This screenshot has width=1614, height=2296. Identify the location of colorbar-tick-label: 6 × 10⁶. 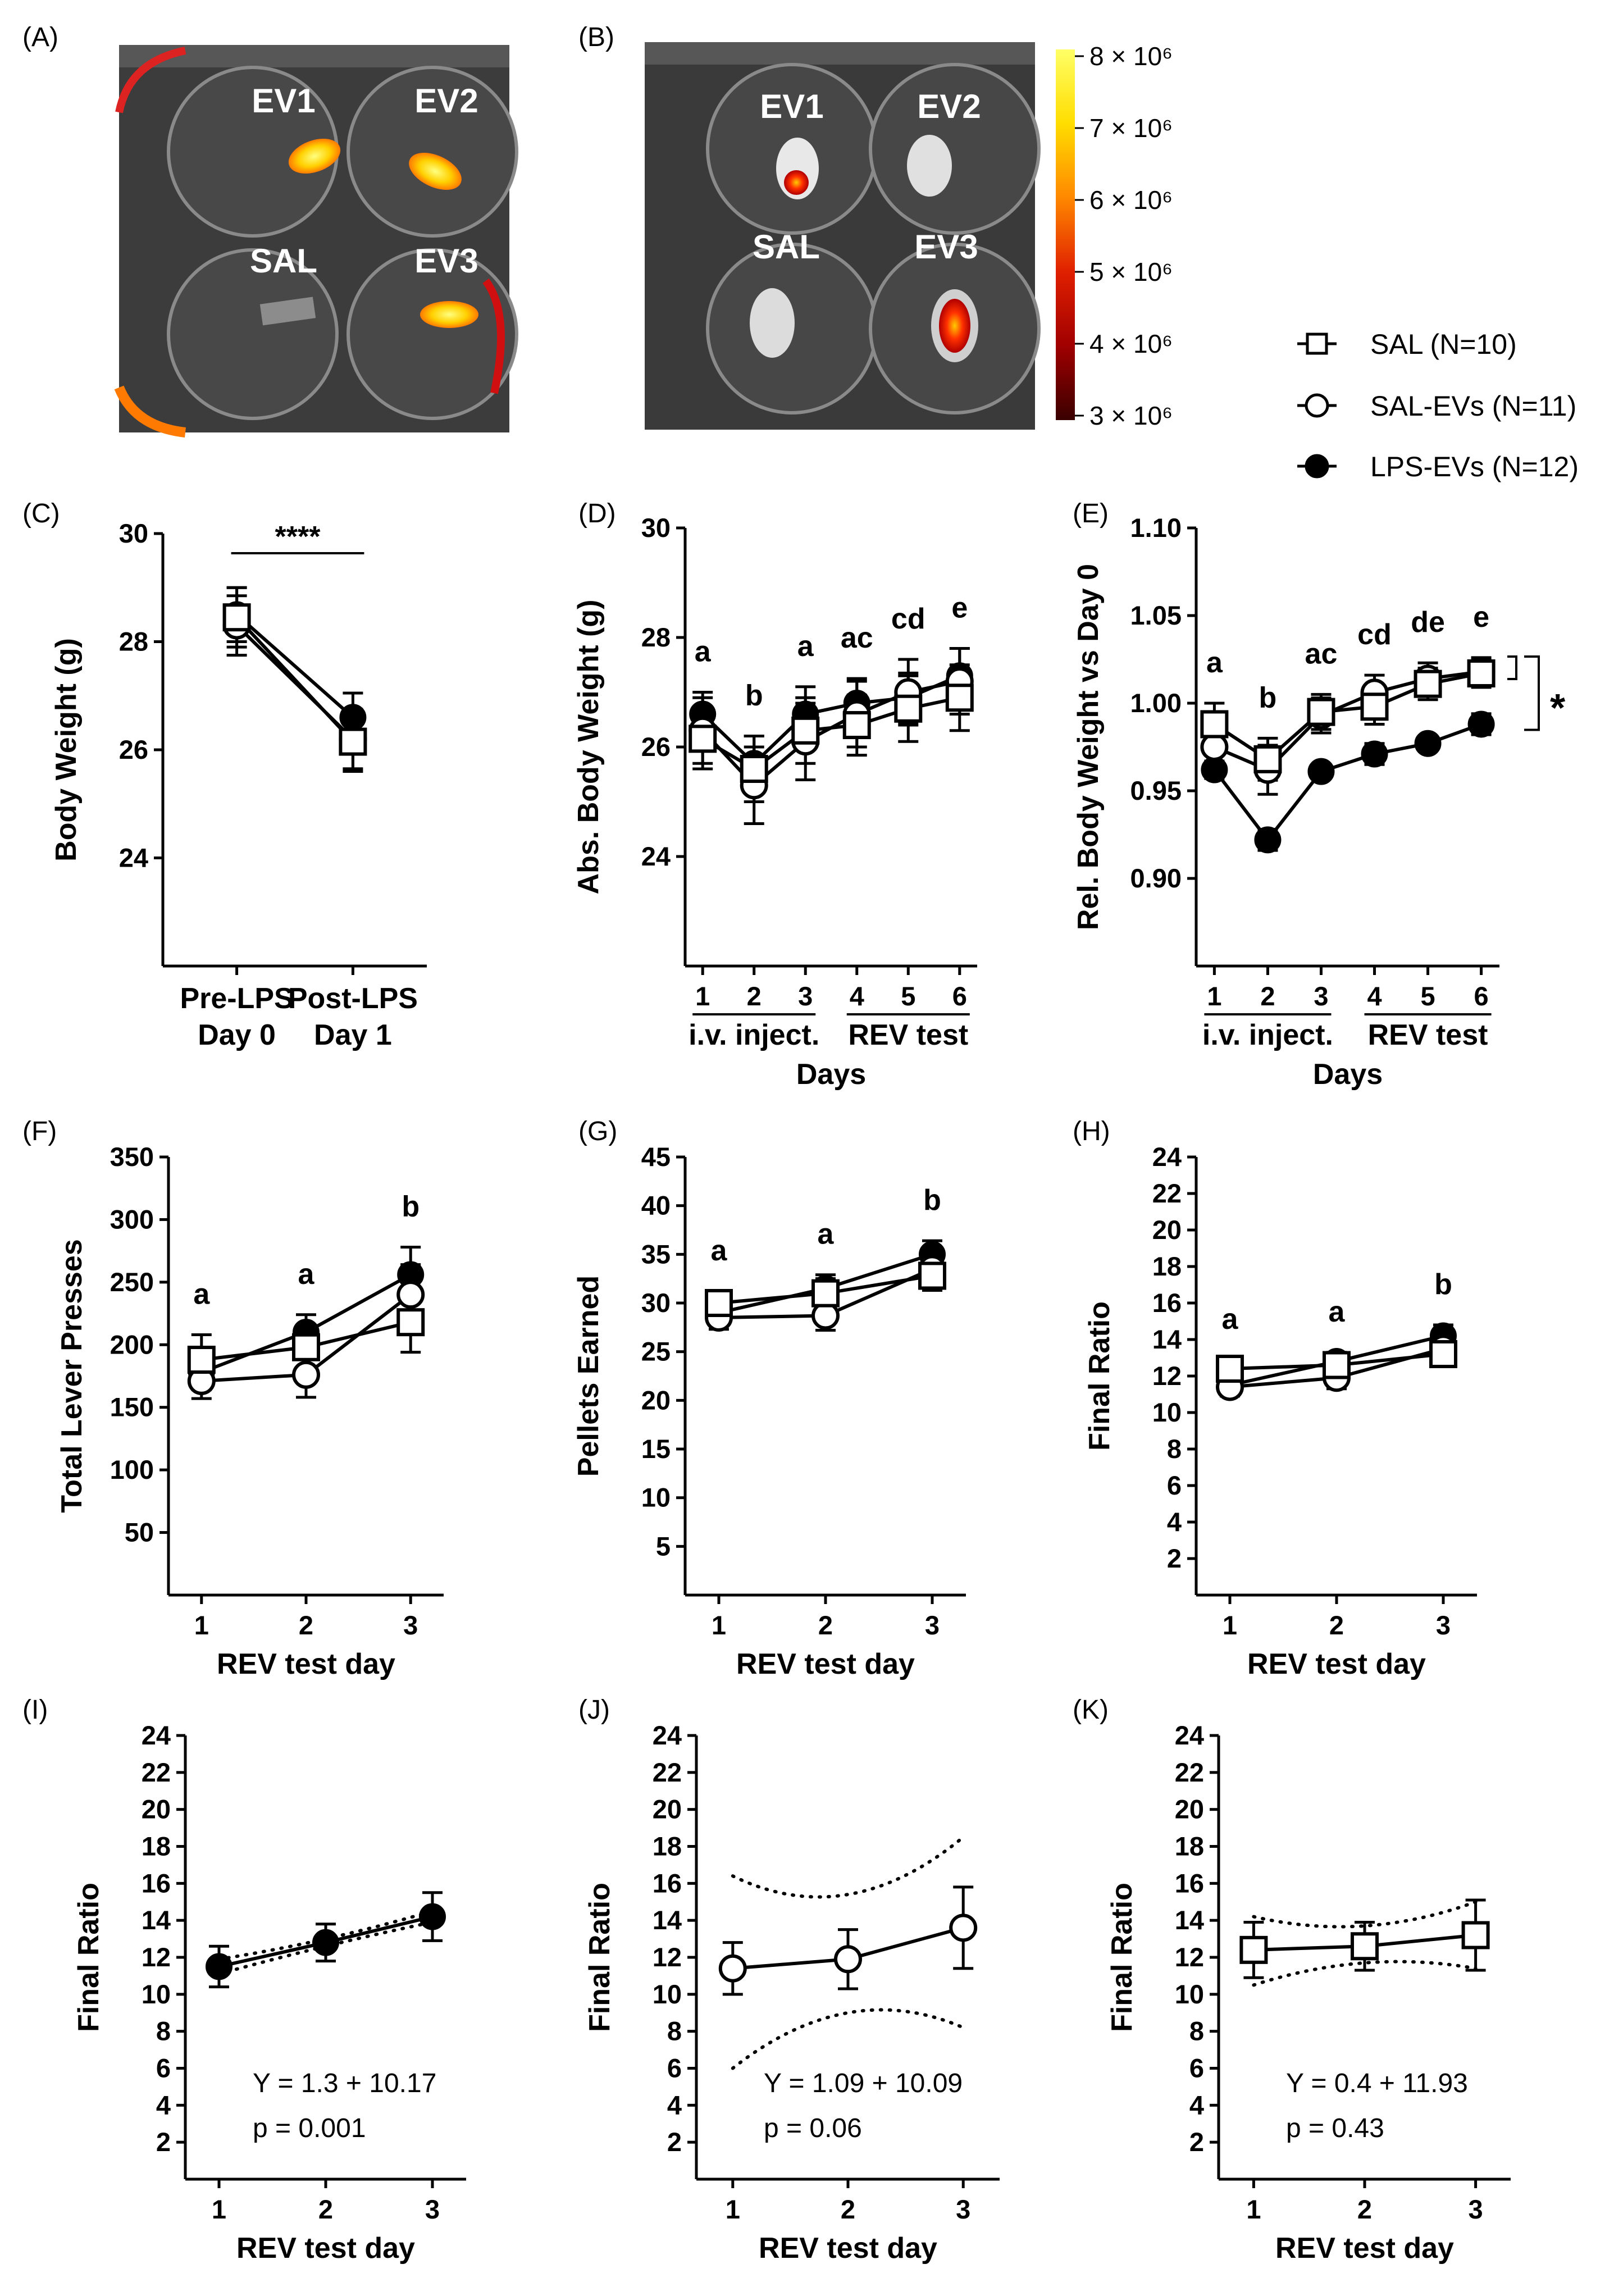
(1131, 200).